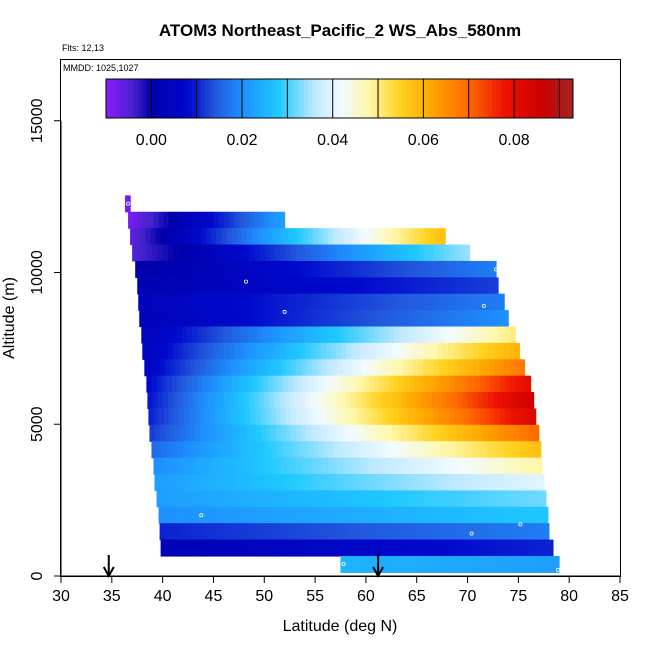 This screenshot has width=650, height=650. Describe the element at coordinates (340, 30) in the screenshot. I see `chart-title: ATOM3 Northeast_Pacific_2 WS_Abs_580nm` at that location.